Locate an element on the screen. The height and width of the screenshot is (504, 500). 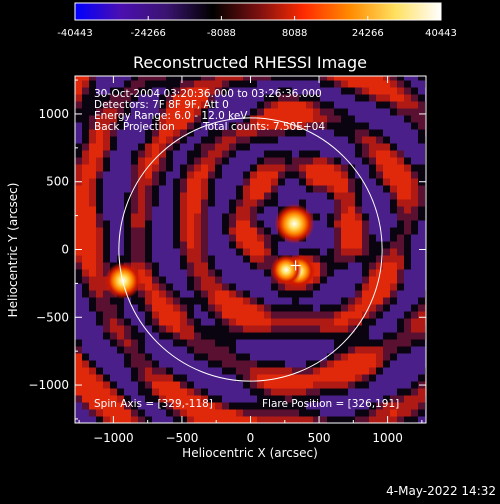
colorbar-tick-label: 40443 is located at coordinates (441, 33).